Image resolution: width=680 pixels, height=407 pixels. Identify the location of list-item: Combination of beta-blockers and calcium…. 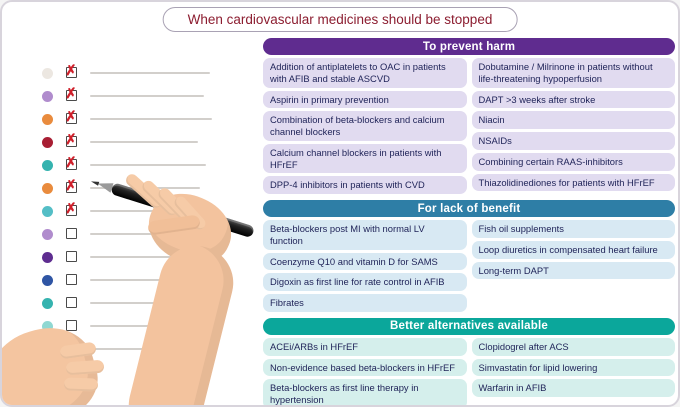
(365, 126).